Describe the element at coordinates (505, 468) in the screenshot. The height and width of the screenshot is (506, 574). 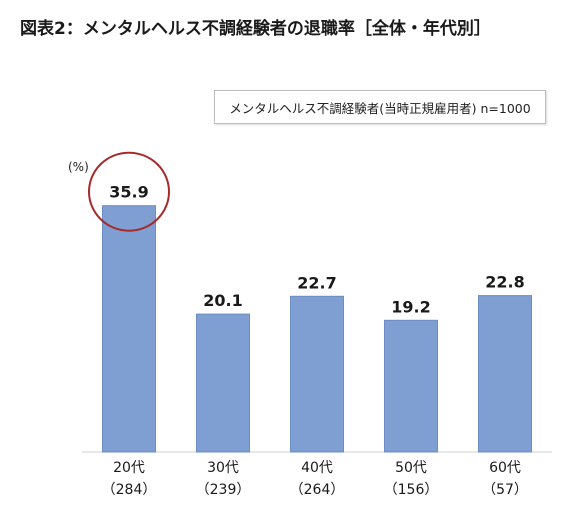
I see `category-label-4: 60代` at that location.